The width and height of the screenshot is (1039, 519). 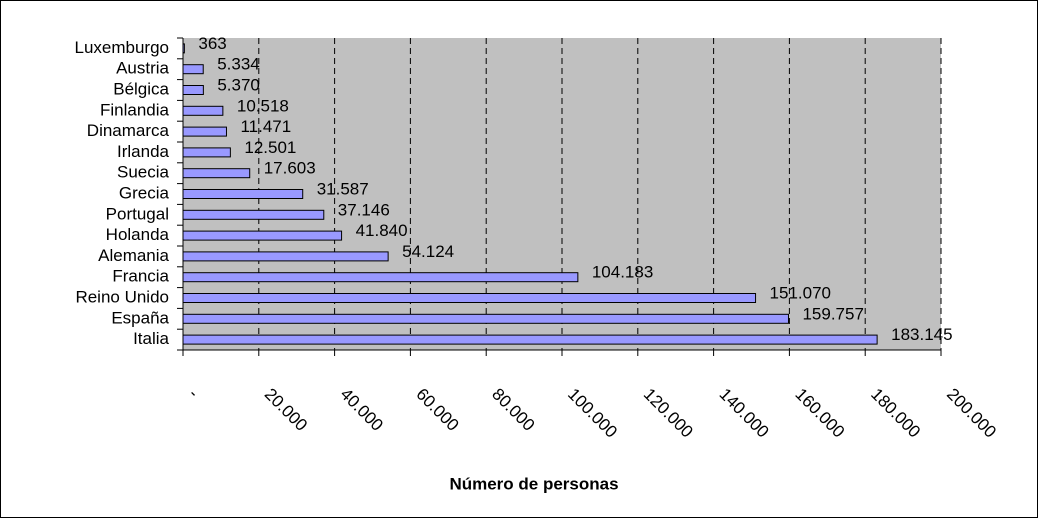 I want to click on y-tick-label: Alemania, so click(x=133, y=255).